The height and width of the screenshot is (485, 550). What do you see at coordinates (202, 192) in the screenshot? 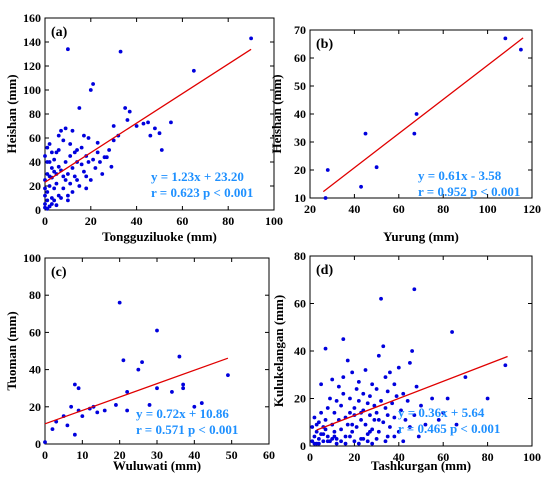
I see `correlation-stats: r = 0.623 p < 0.001` at bounding box center [202, 192].